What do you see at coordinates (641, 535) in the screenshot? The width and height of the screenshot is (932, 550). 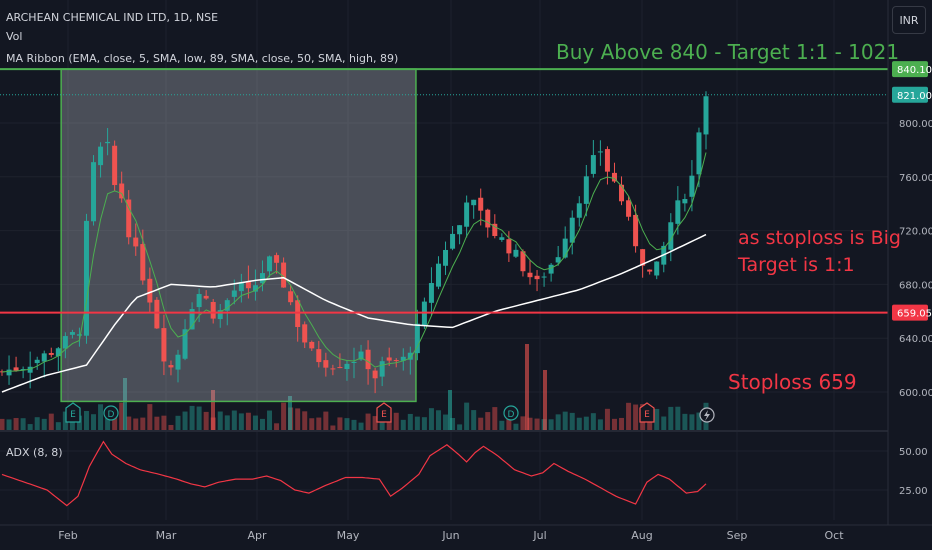 I see `time-tick-label: Aug` at bounding box center [641, 535].